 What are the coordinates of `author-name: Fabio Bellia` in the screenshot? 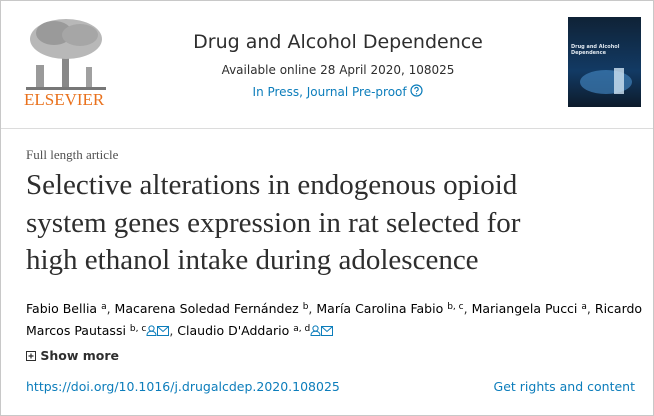 It's located at (62, 308).